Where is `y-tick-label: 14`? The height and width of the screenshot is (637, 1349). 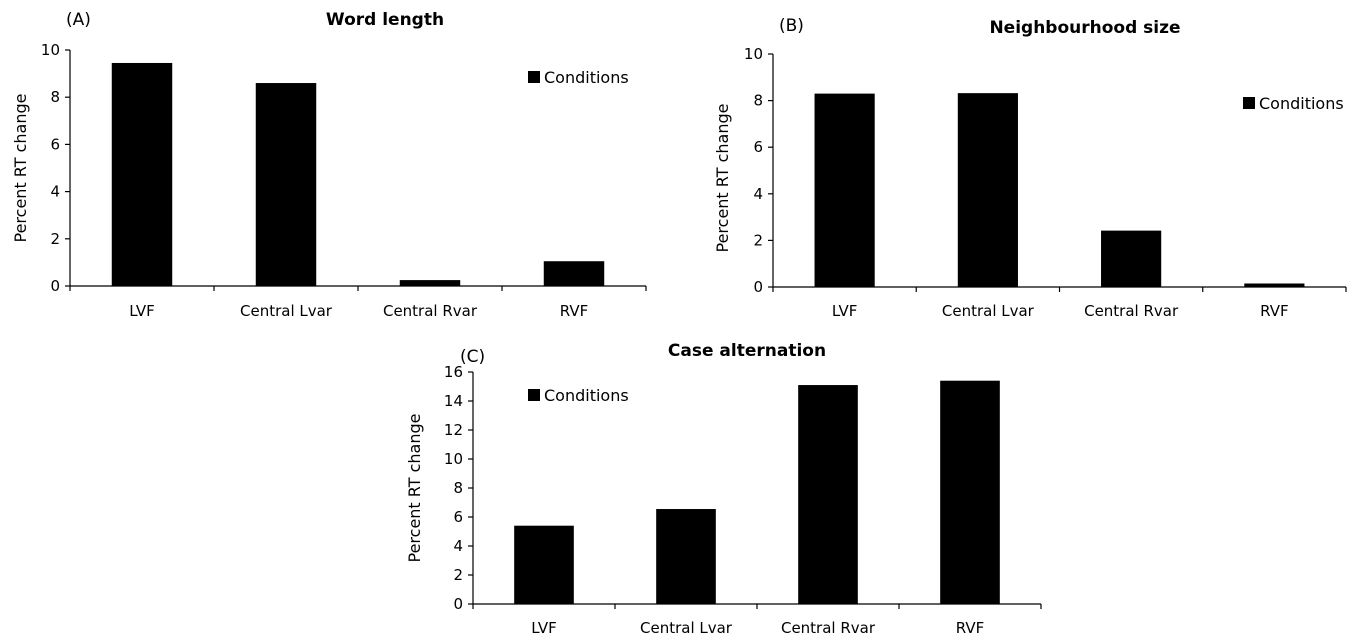 y-tick-label: 14 is located at coordinates (453, 401).